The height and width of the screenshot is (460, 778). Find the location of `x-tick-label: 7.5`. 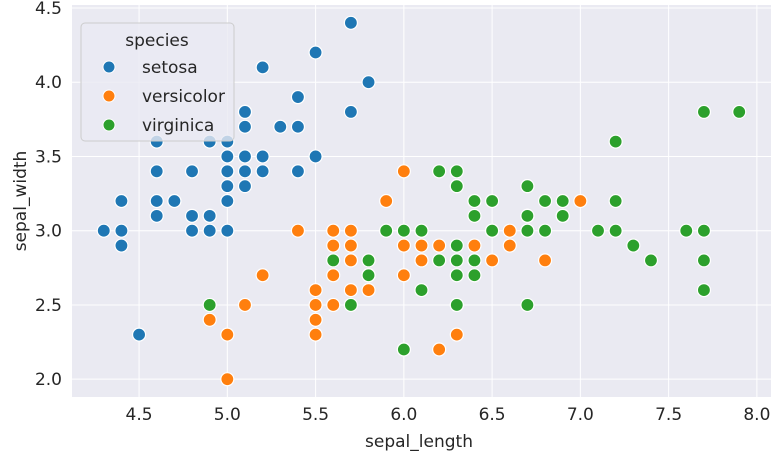

x-tick-label: 7.5 is located at coordinates (668, 415).